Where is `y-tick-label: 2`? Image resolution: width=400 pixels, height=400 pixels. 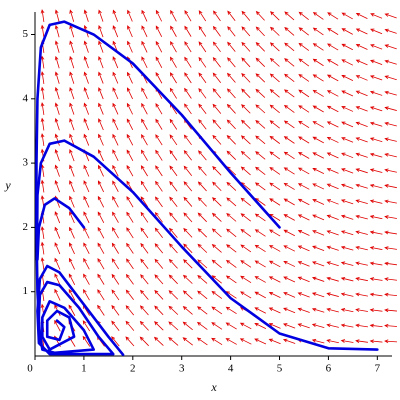 y-tick-label: 2 is located at coordinates (26, 227).